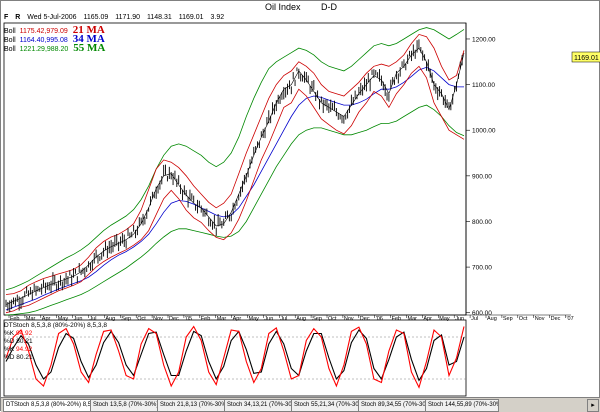  What do you see at coordinates (128, 17) in the screenshot?
I see `bar-high: 1171.90` at bounding box center [128, 17].